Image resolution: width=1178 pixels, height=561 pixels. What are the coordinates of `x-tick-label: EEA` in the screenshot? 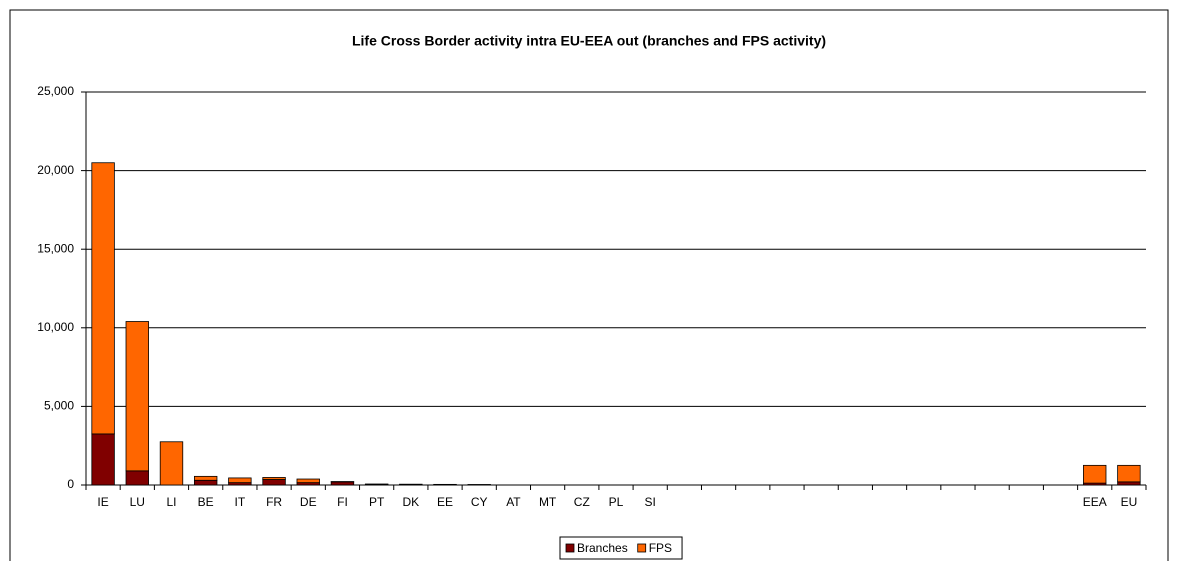 It's located at (1095, 502).